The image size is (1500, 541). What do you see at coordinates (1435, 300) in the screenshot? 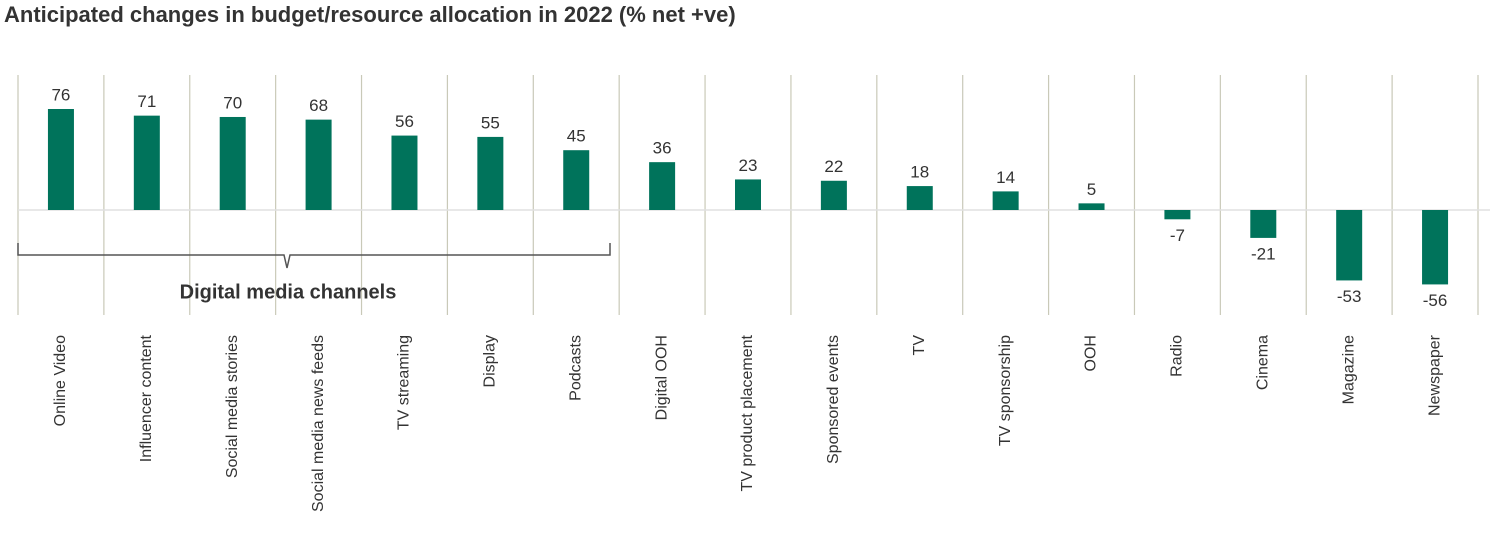
I see `value-label: -56` at bounding box center [1435, 300].